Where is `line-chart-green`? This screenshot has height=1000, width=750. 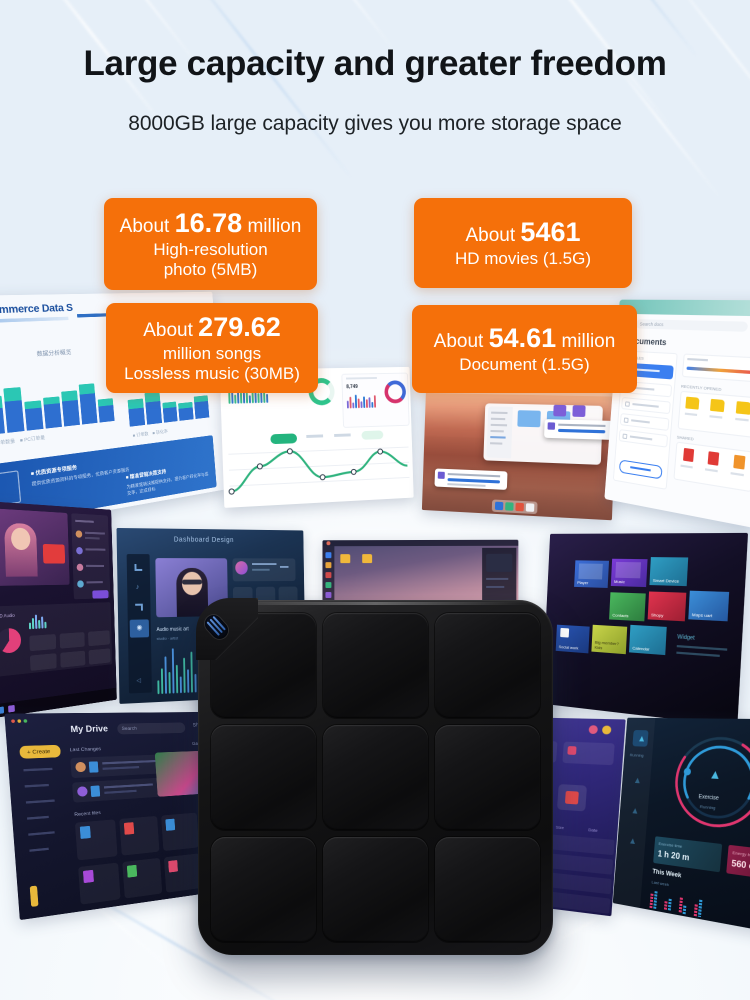 line-chart-green is located at coordinates (318, 470).